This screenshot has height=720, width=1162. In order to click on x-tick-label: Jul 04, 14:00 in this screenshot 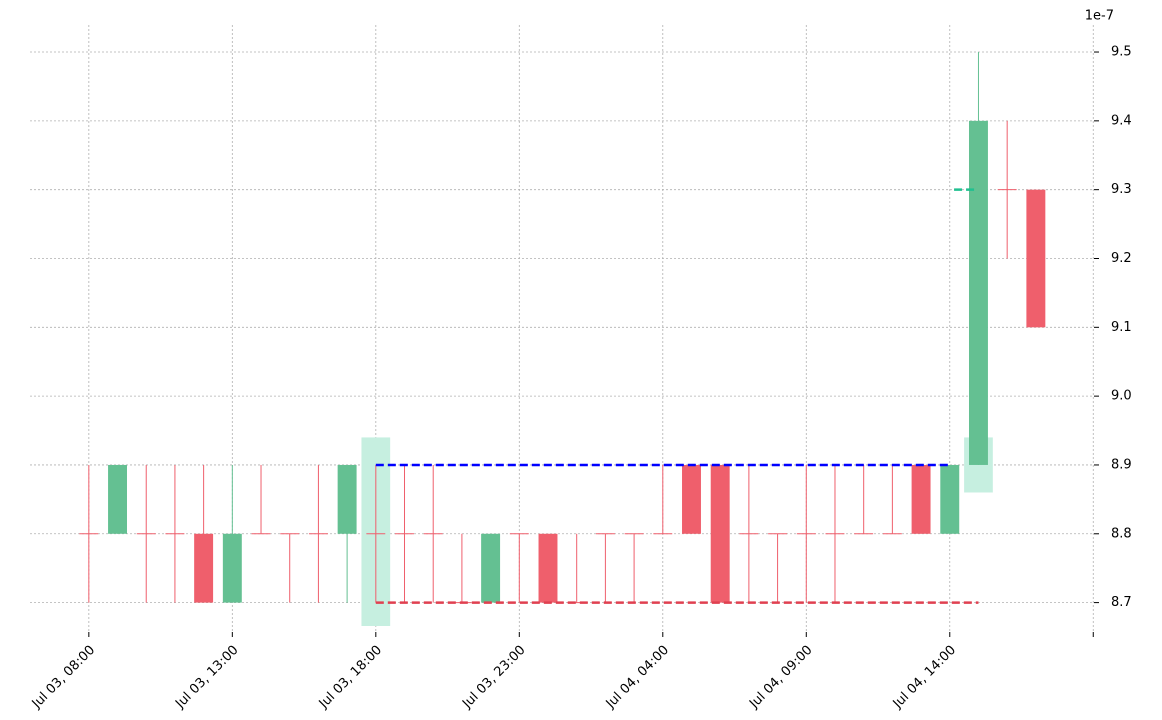, I will do `click(924, 677)`.